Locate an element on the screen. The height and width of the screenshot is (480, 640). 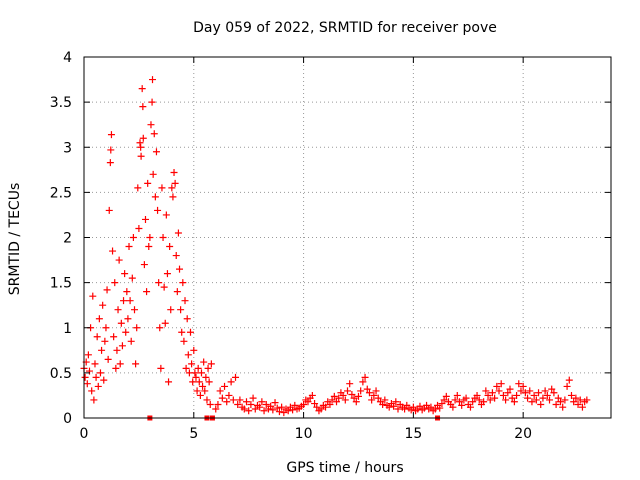
y-axis-label: SRMTID / TECUs is located at coordinates (15, 239).